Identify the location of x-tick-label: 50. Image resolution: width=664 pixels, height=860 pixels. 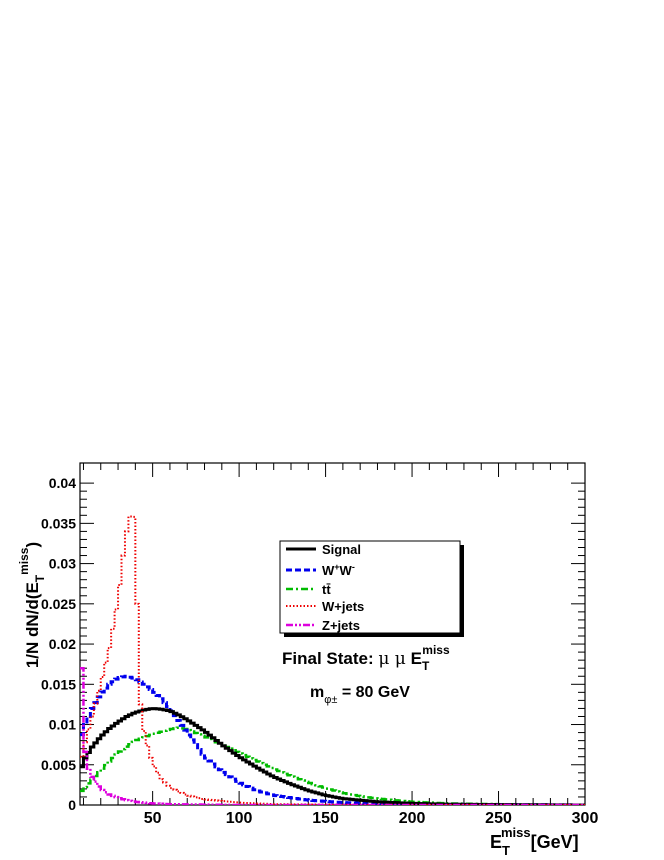
(153, 818).